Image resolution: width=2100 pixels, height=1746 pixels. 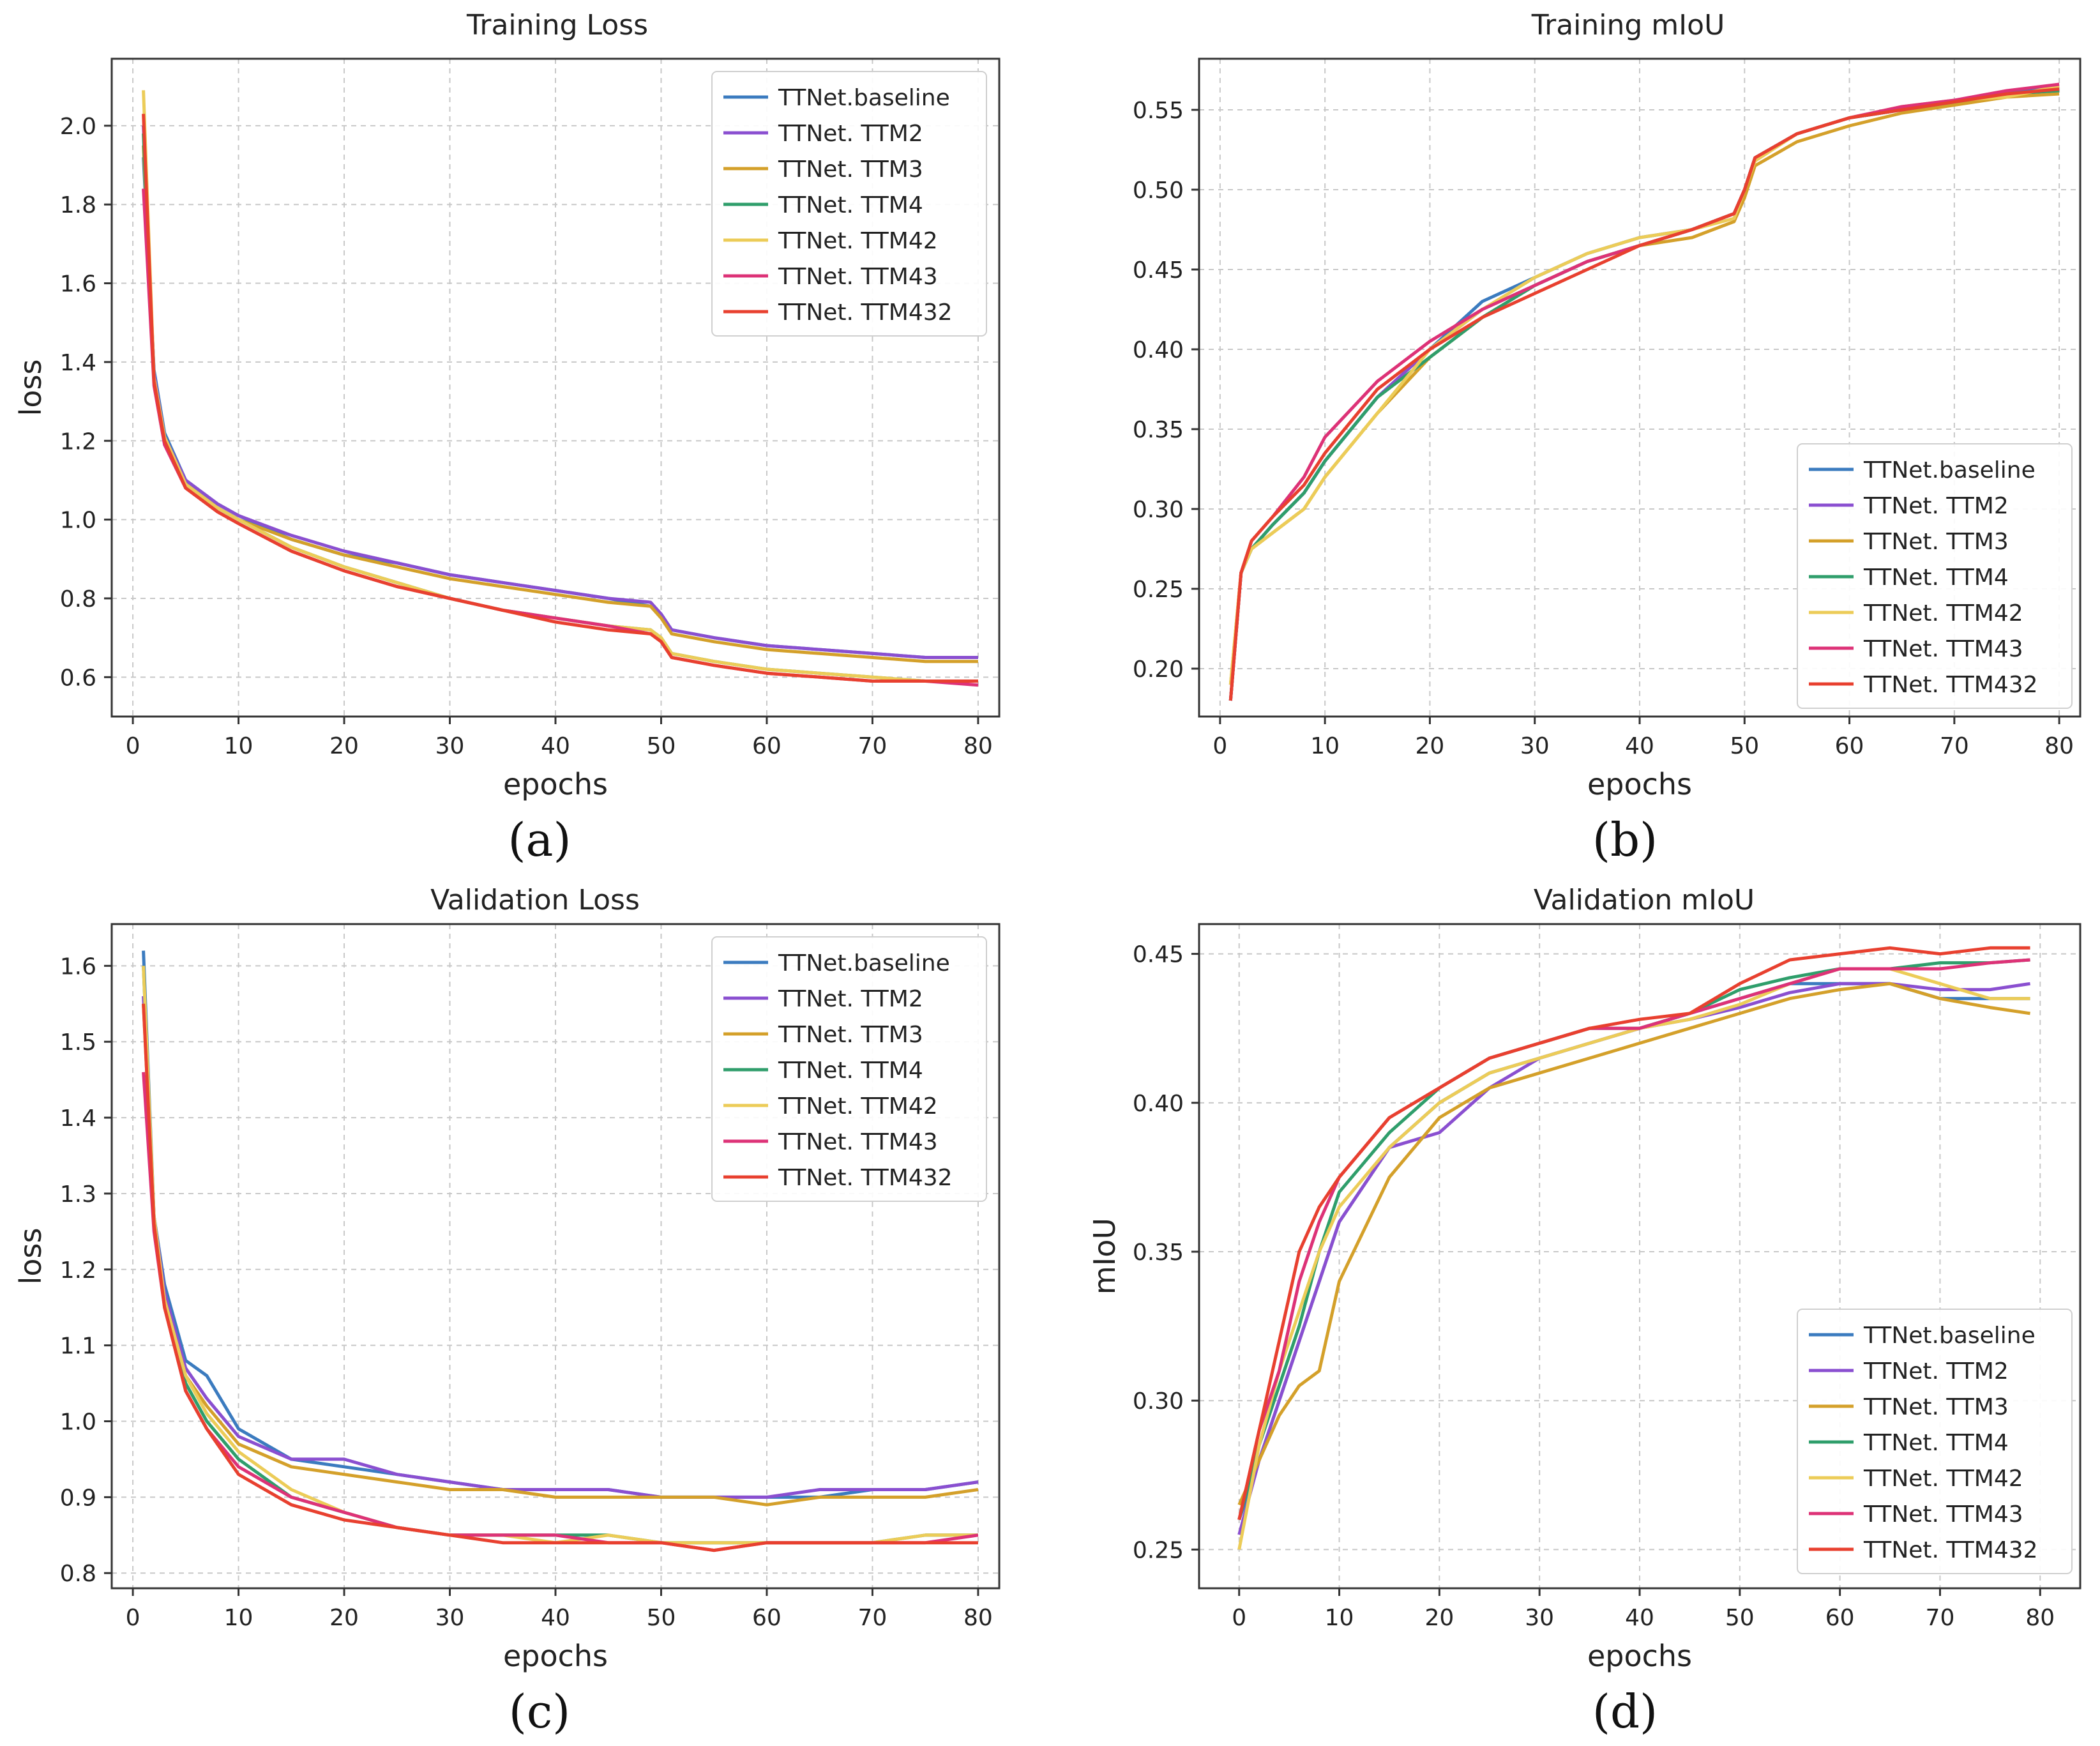 What do you see at coordinates (78, 127) in the screenshot?
I see `y-tick-label: 2.0` at bounding box center [78, 127].